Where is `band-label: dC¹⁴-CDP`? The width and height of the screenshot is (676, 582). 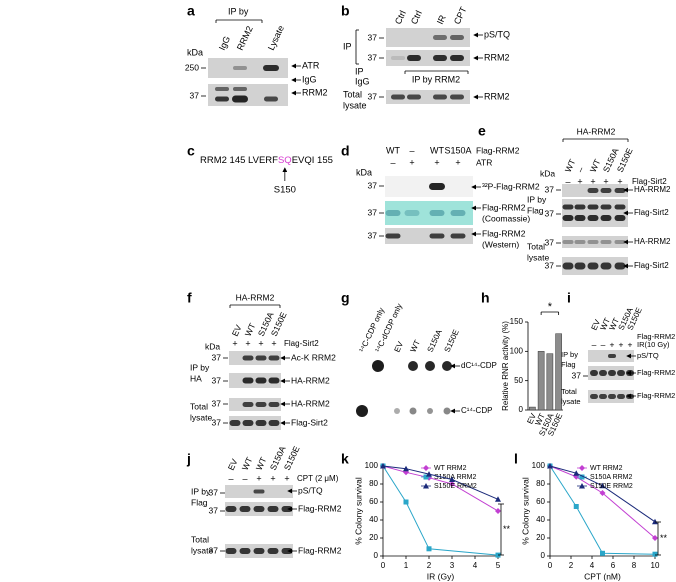
band-label: dC¹⁴-CDP is located at coordinates (479, 365).